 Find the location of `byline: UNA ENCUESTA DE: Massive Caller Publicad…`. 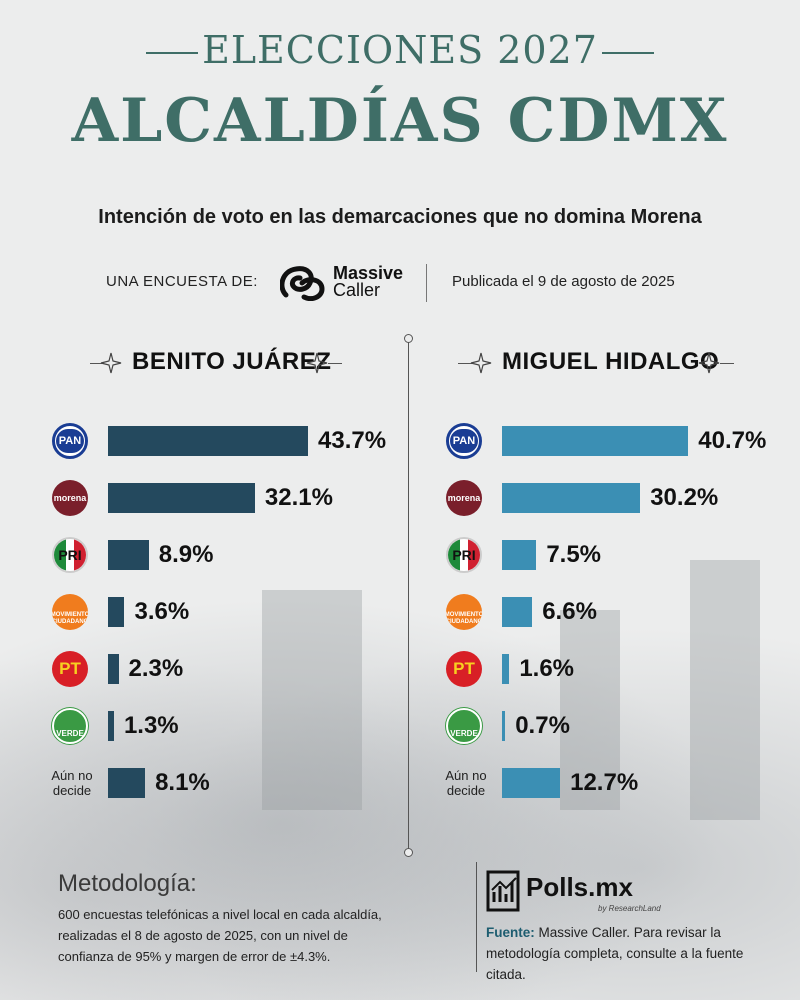

byline: UNA ENCUESTA DE: Massive Caller Publicad… is located at coordinates (400, 282).